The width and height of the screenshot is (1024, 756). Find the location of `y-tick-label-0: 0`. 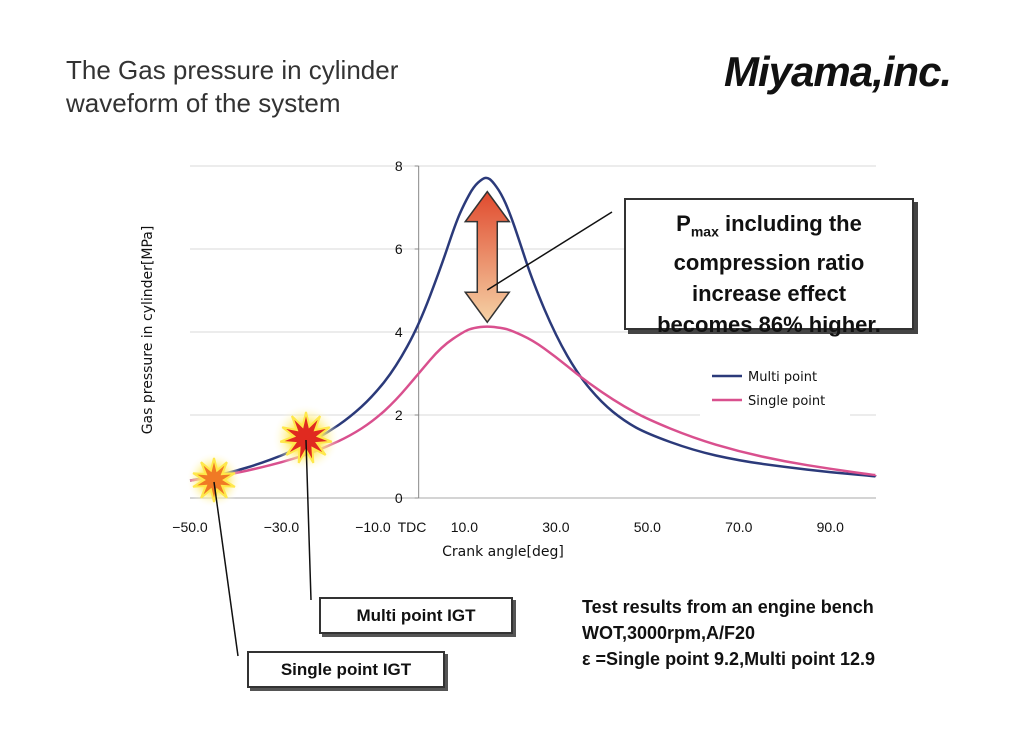

y-tick-label-0: 0 is located at coordinates (399, 498).